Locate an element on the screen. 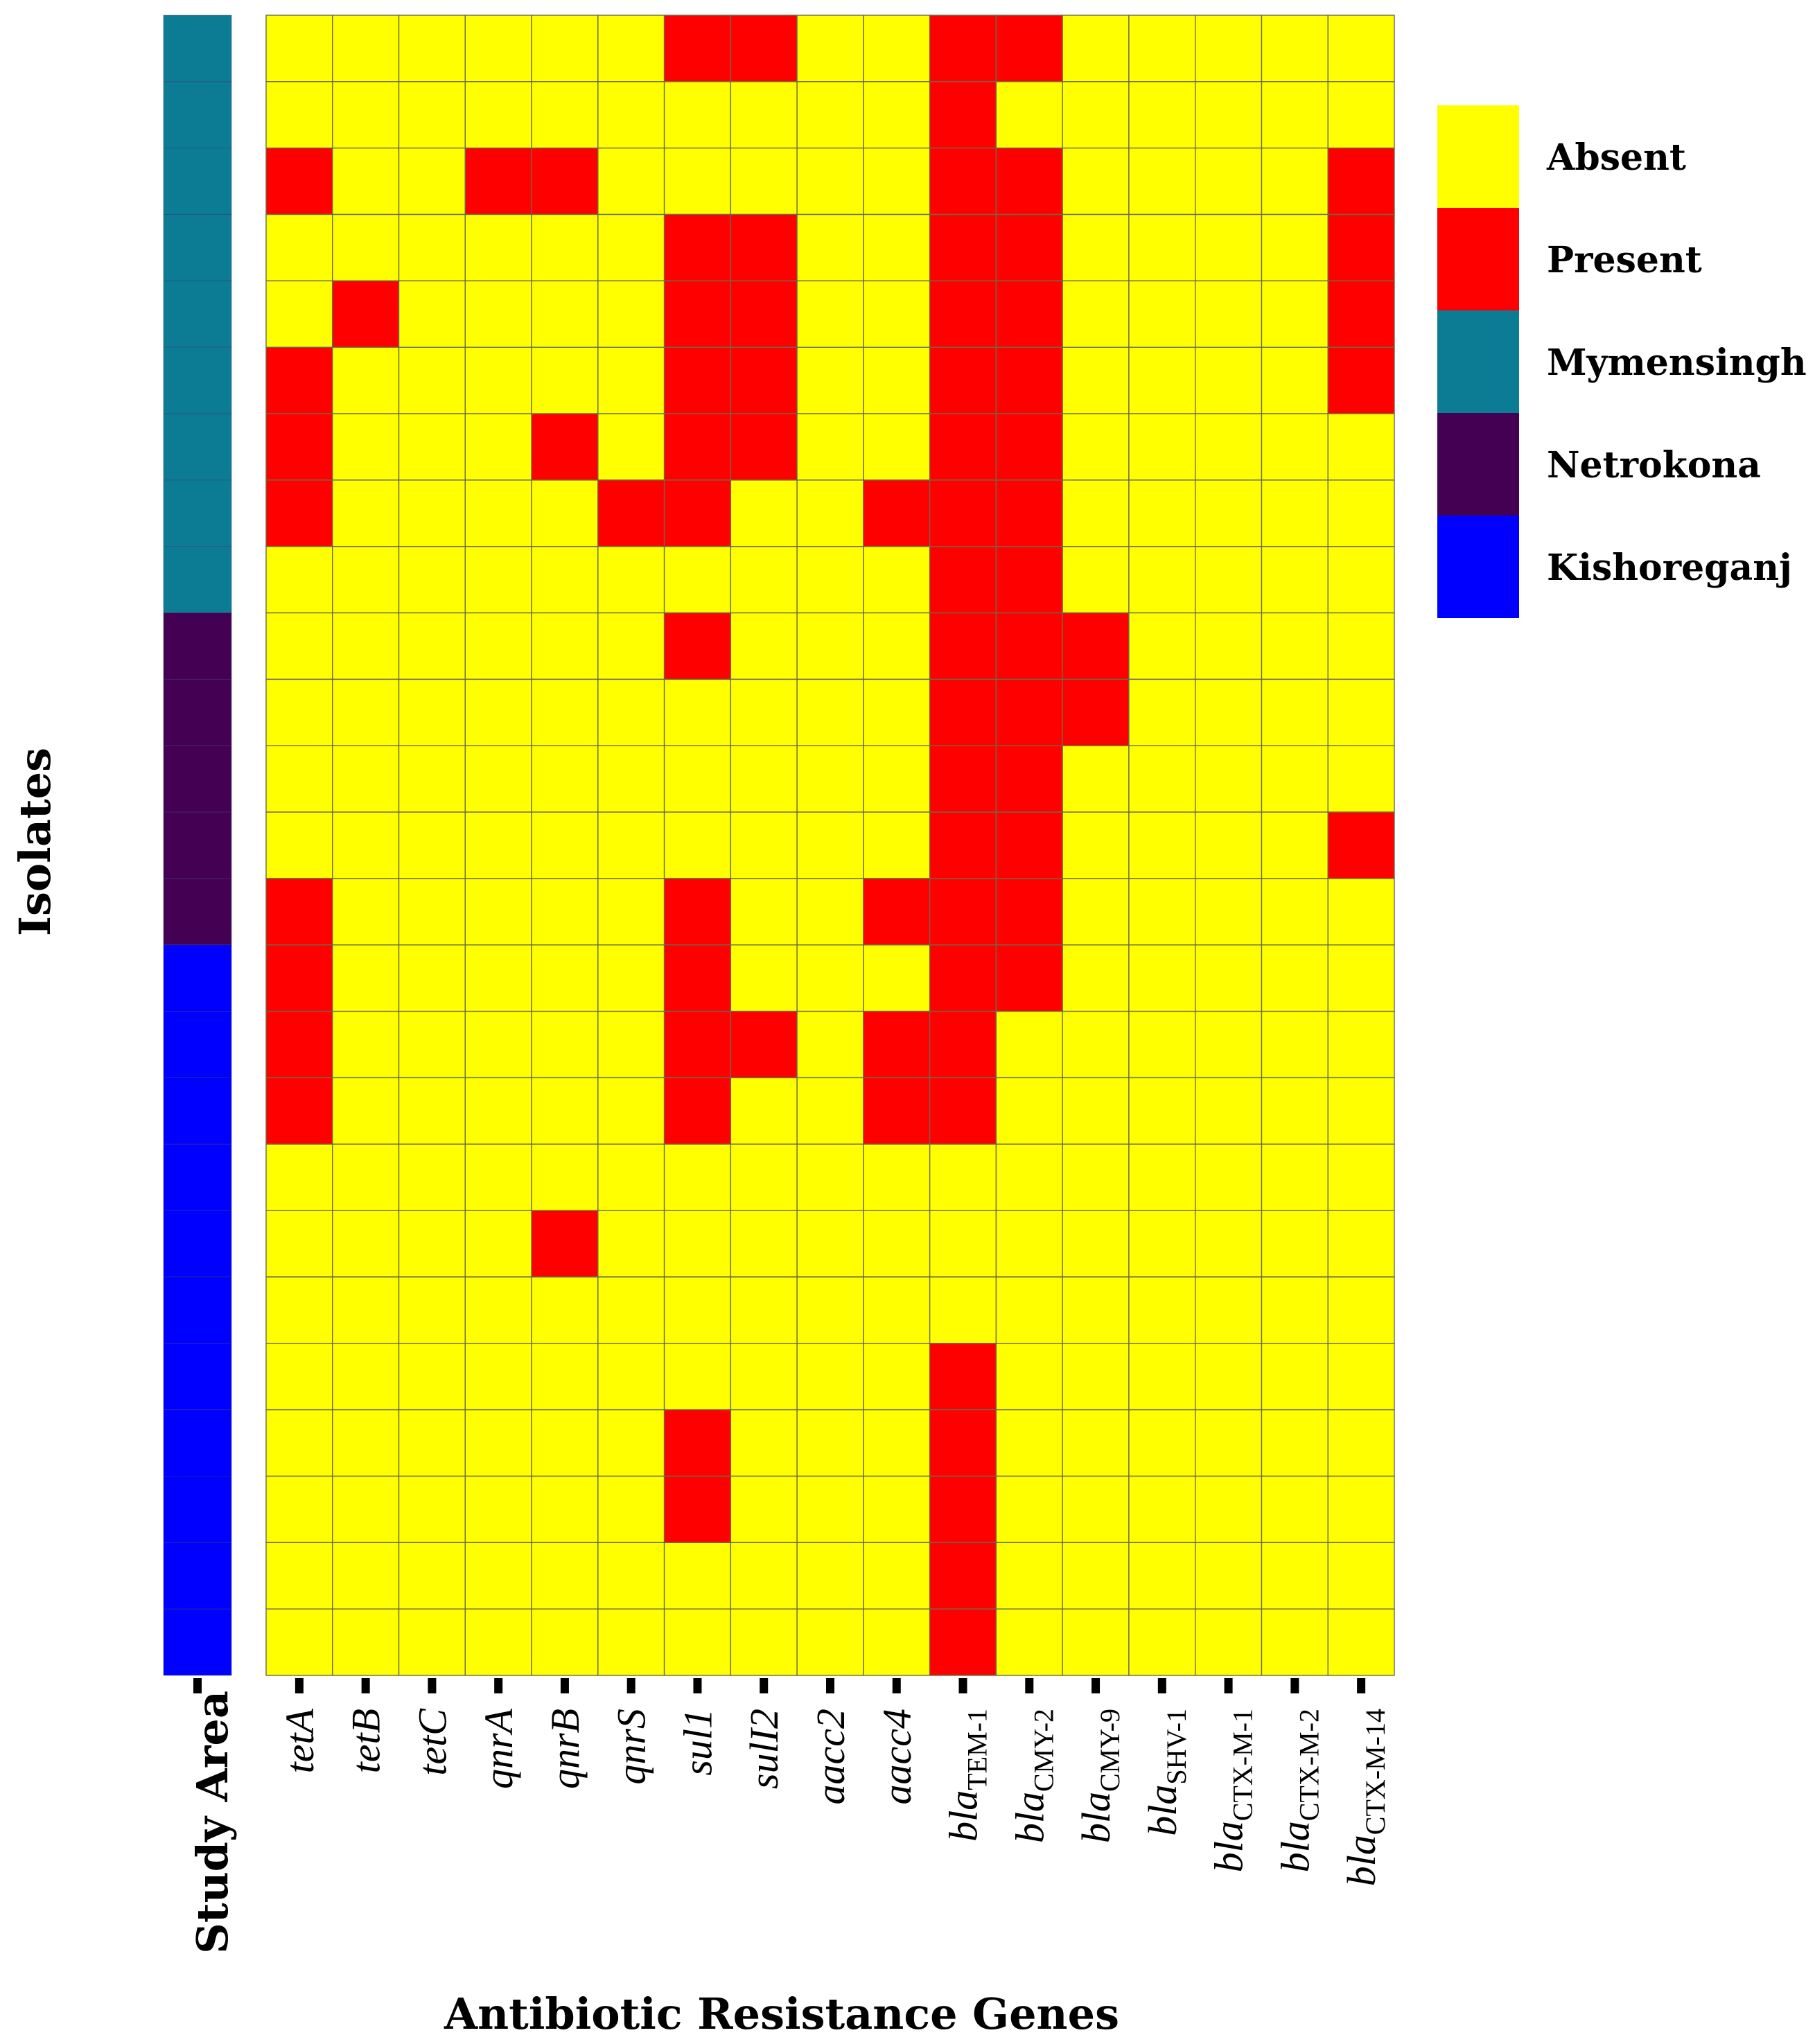 The width and height of the screenshot is (1815, 2044). gene-label: blaCTX-M-1 is located at coordinates (1233, 1790).